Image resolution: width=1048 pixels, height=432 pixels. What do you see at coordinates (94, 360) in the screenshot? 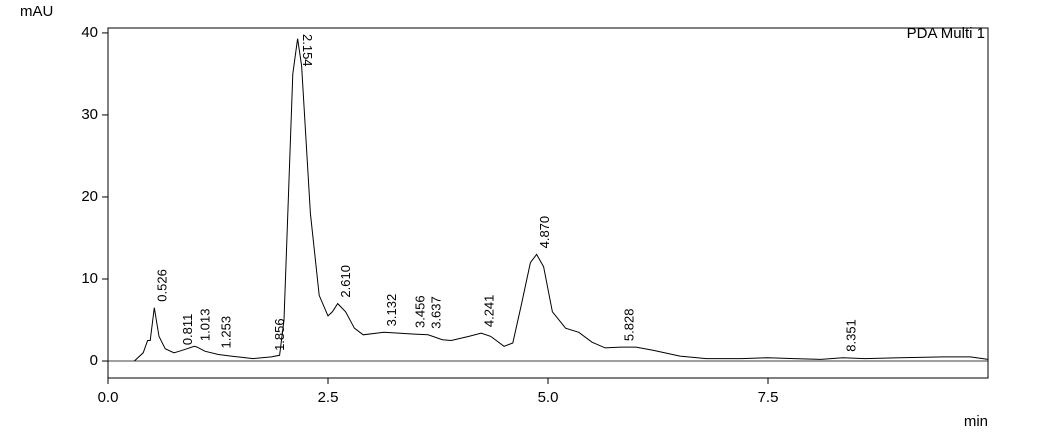
I see `y-tick-label: 0` at bounding box center [94, 360].